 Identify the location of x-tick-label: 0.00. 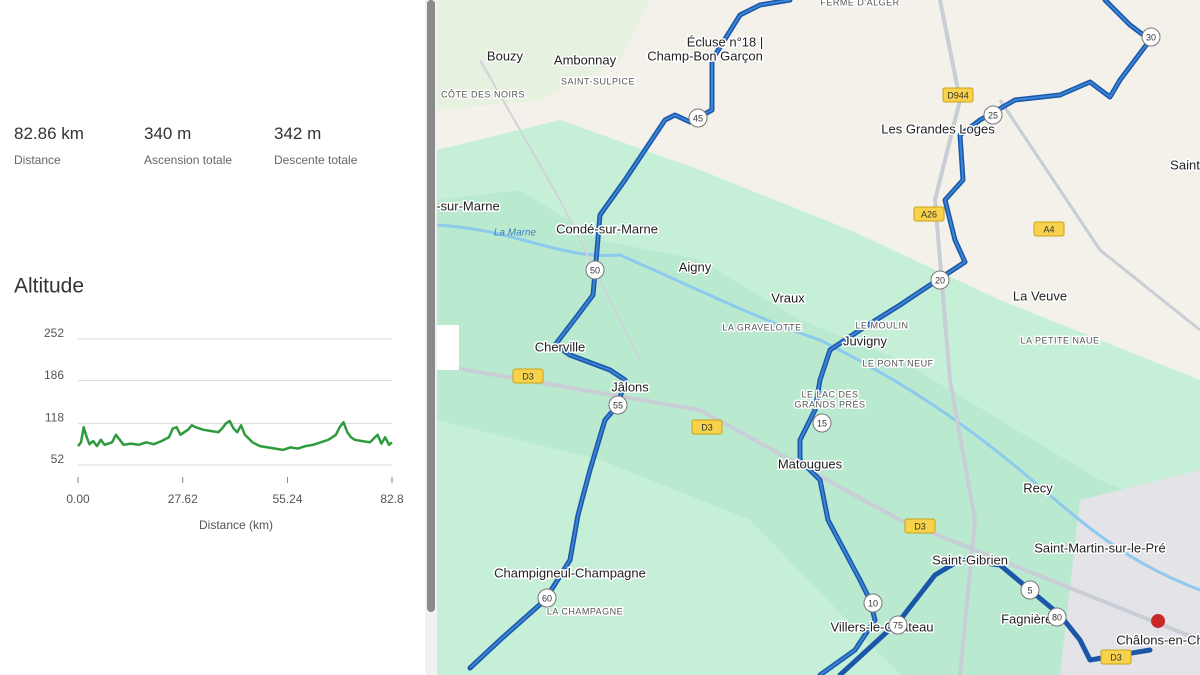
(78, 499).